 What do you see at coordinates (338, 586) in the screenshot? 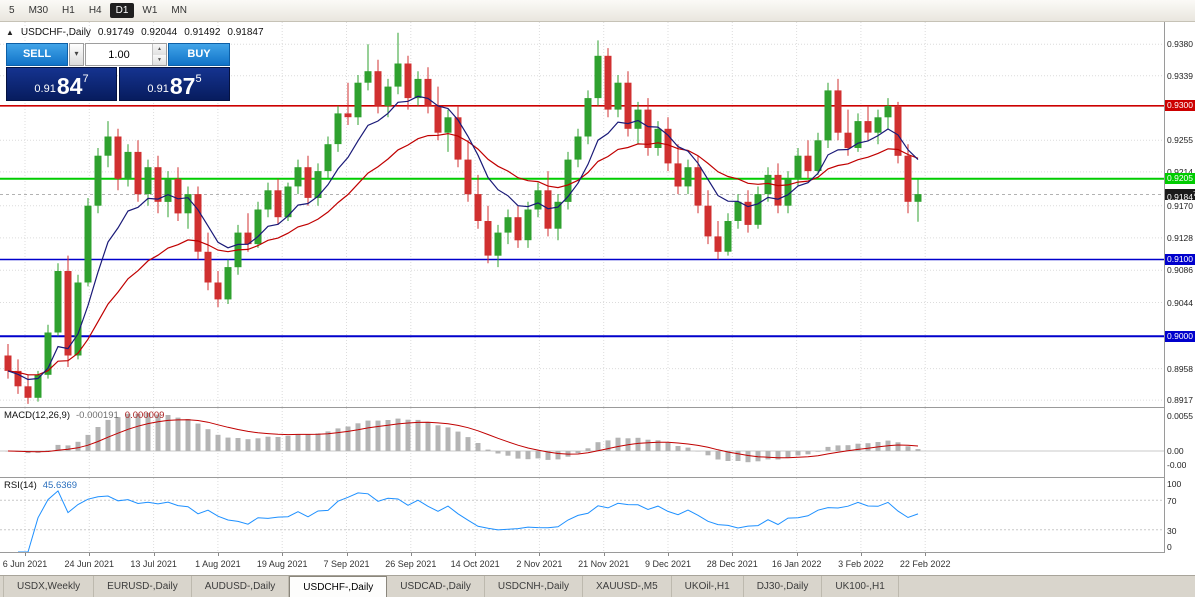
I see `chart-tab-usdchf-daily: USDCHF-,Daily` at bounding box center [338, 586].